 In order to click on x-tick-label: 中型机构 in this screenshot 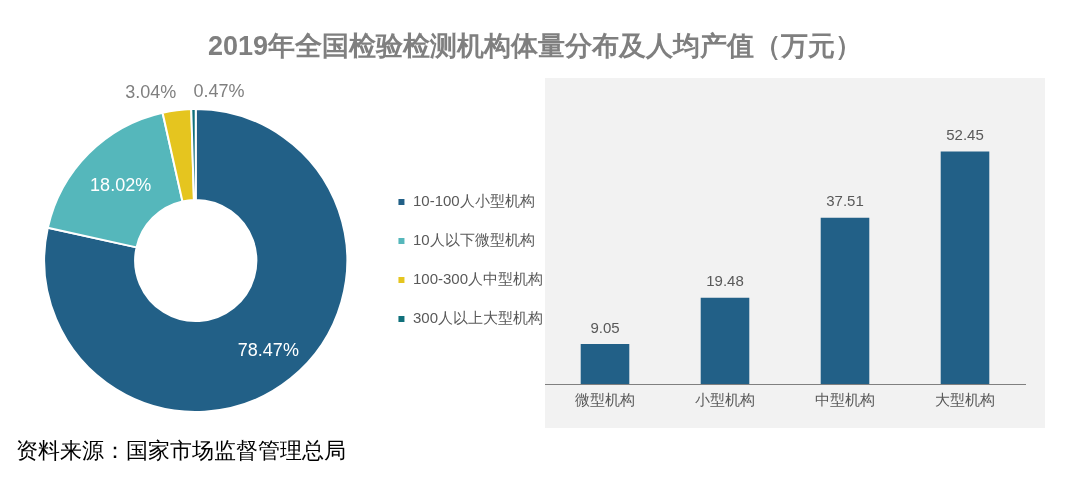, I will do `click(845, 400)`.